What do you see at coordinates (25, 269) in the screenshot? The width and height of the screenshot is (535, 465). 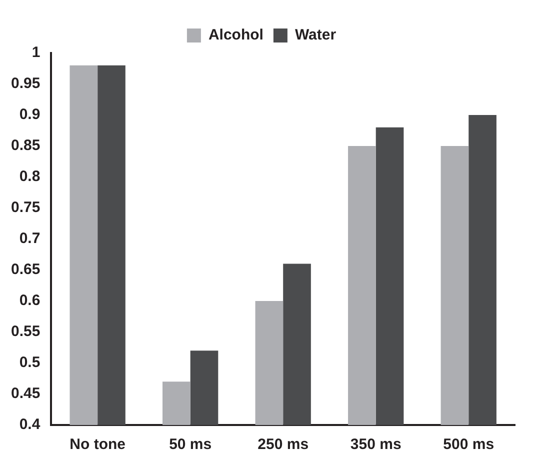 I see `y-tick-label: 0.65` at bounding box center [25, 269].